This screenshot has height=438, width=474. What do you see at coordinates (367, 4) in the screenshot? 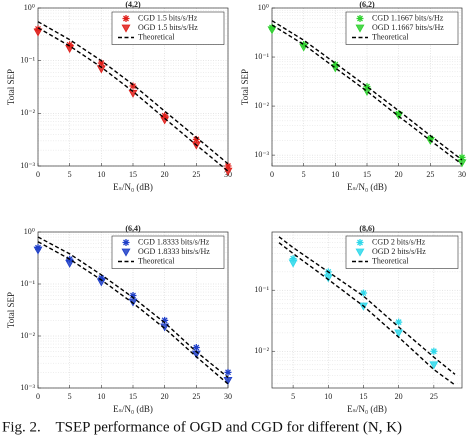
I see `chart-title: (6,2)` at bounding box center [367, 4].